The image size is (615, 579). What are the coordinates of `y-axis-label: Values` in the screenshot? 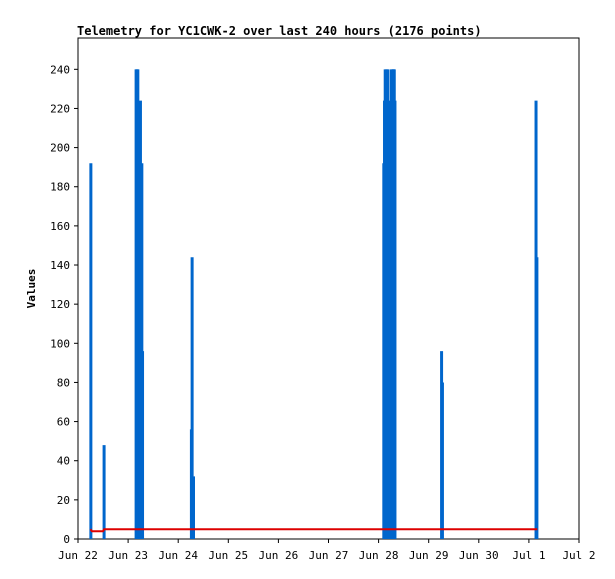 It's located at (31, 289).